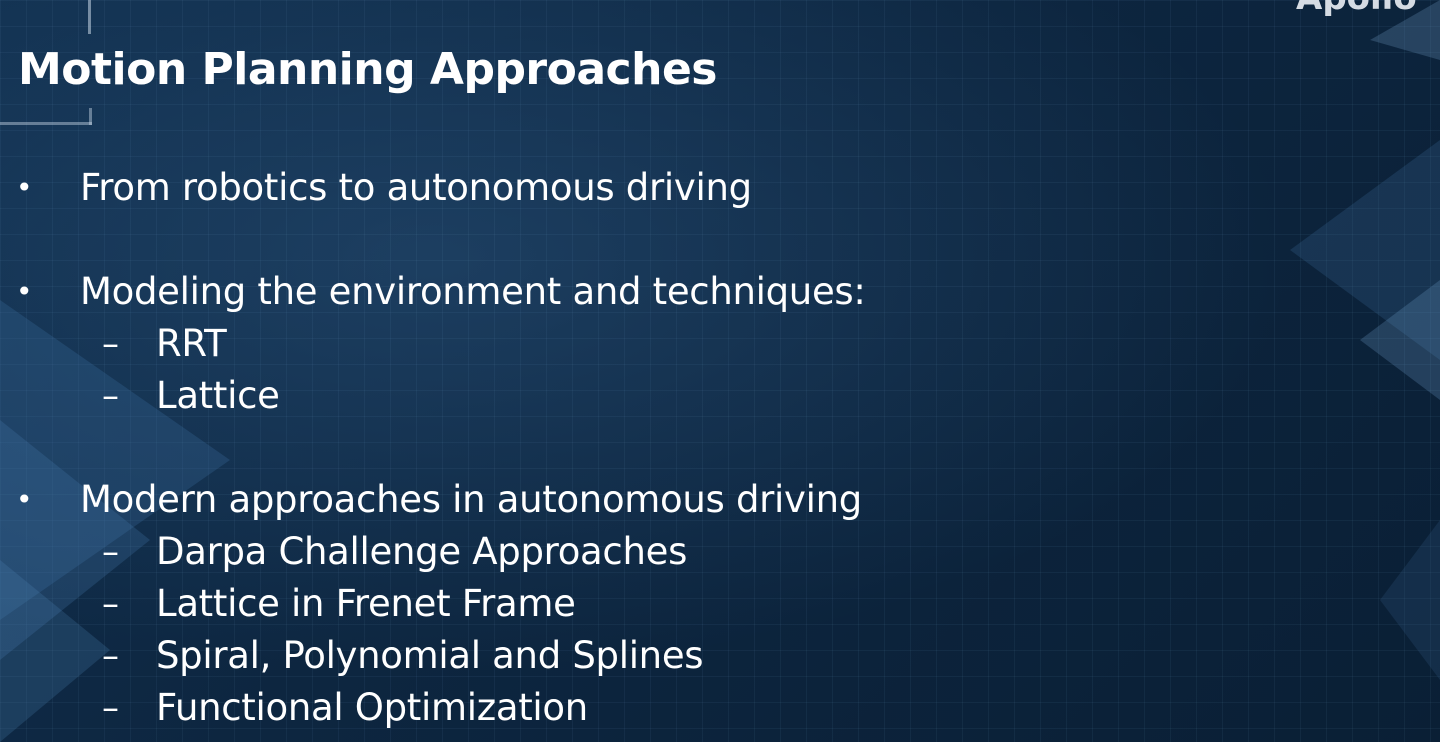 The image size is (1440, 742). What do you see at coordinates (416, 187) in the screenshot?
I see `bullet-text: From robotics to autonomous driving` at bounding box center [416, 187].